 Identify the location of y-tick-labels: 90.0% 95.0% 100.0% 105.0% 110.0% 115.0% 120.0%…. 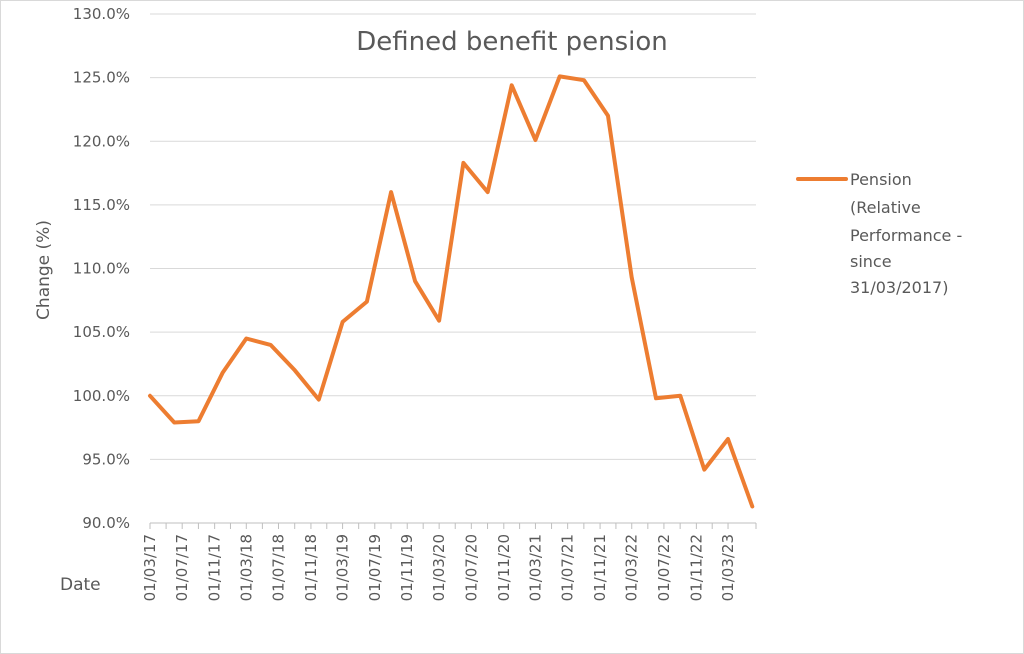
(101, 268).